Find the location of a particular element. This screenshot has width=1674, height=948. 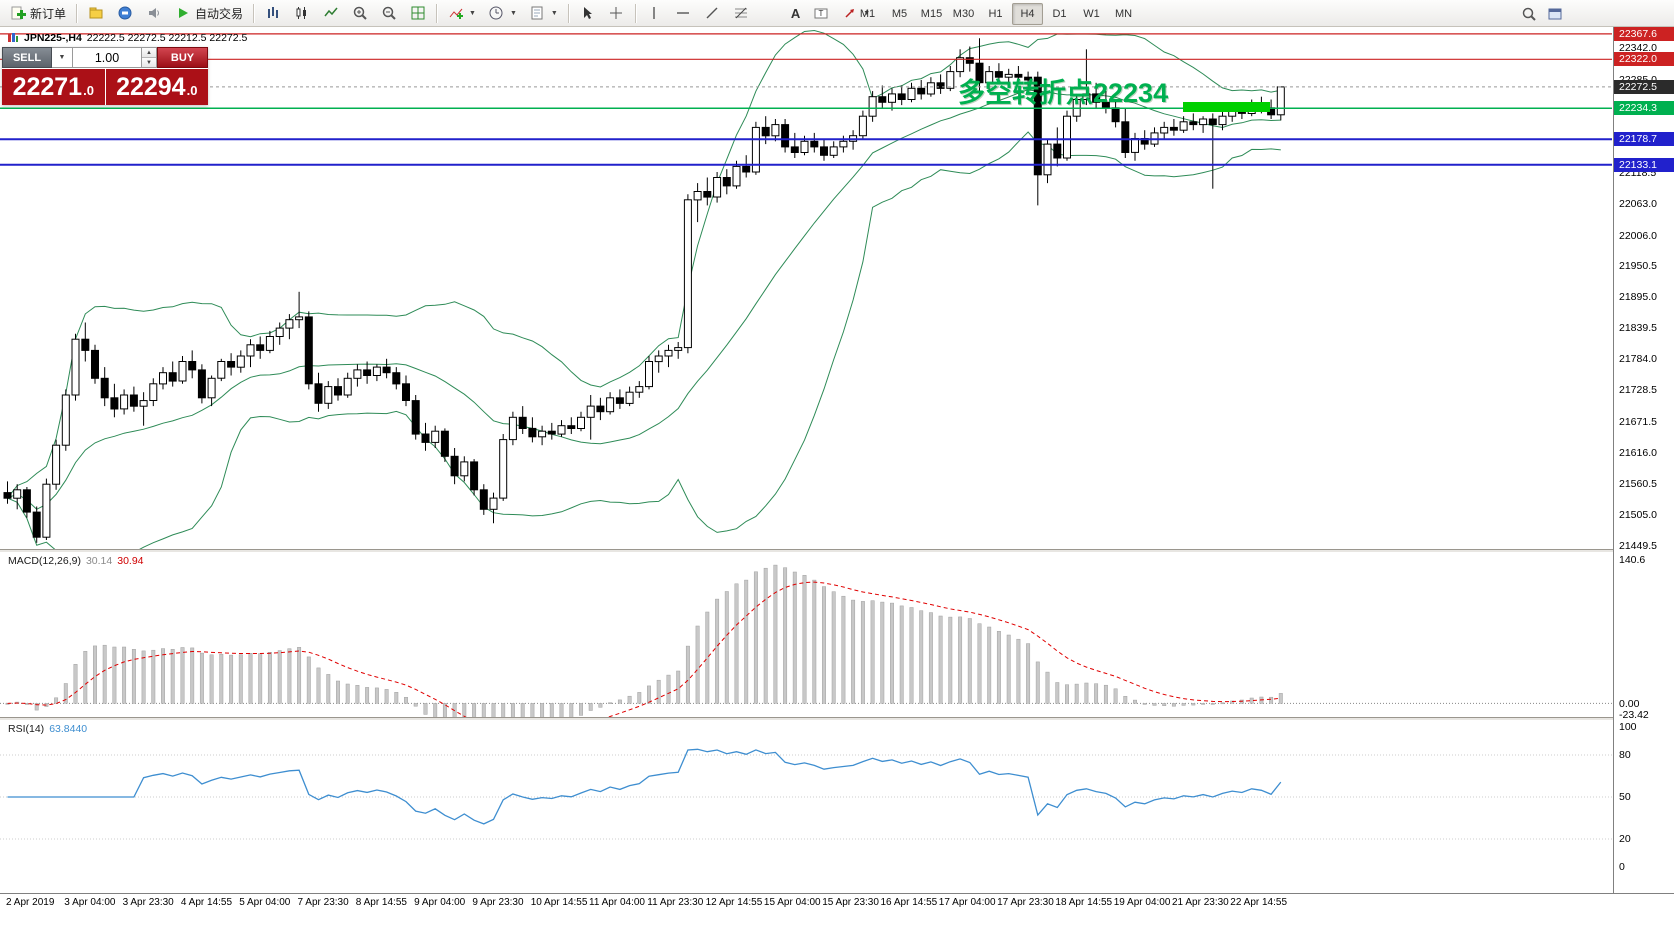

price-level-badge: 22133.1 is located at coordinates (1644, 164).